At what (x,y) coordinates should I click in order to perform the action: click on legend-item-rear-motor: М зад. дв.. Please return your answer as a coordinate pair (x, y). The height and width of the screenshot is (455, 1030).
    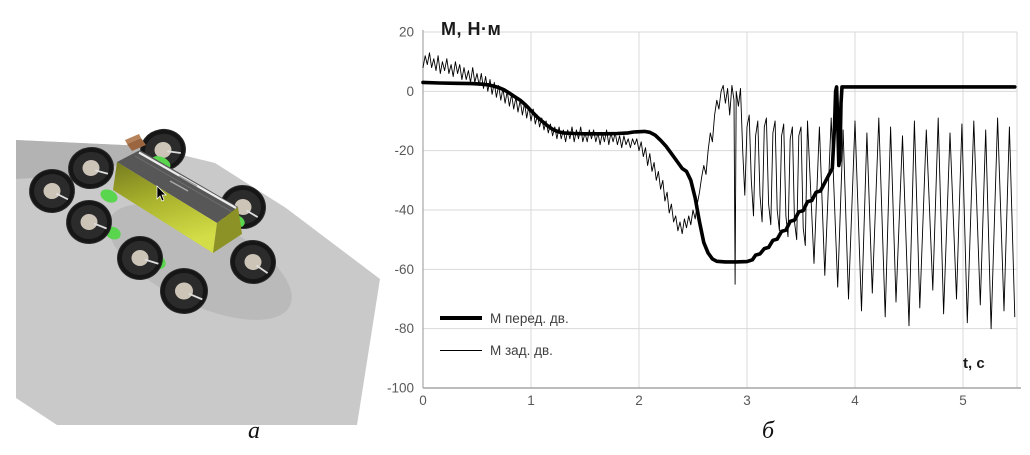
    Looking at the image, I should click on (504, 350).